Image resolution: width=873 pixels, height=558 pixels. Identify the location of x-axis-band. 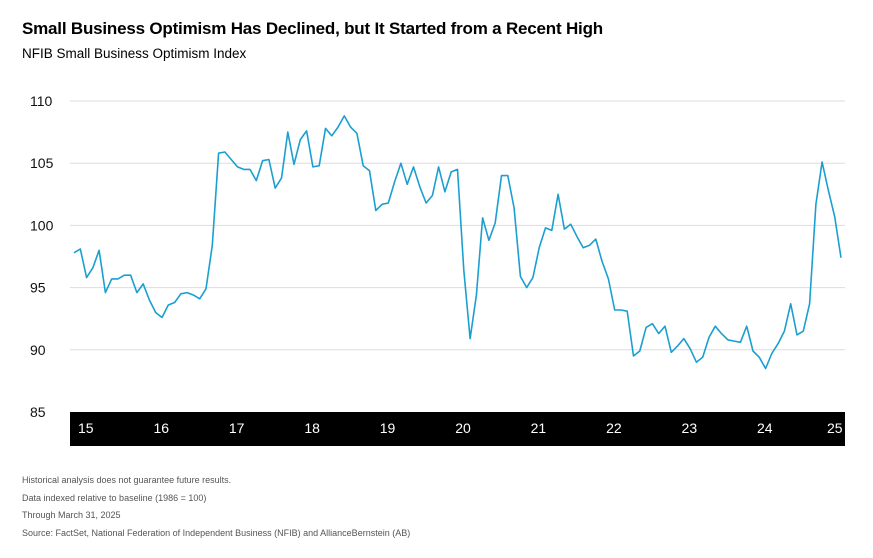
(457, 429).